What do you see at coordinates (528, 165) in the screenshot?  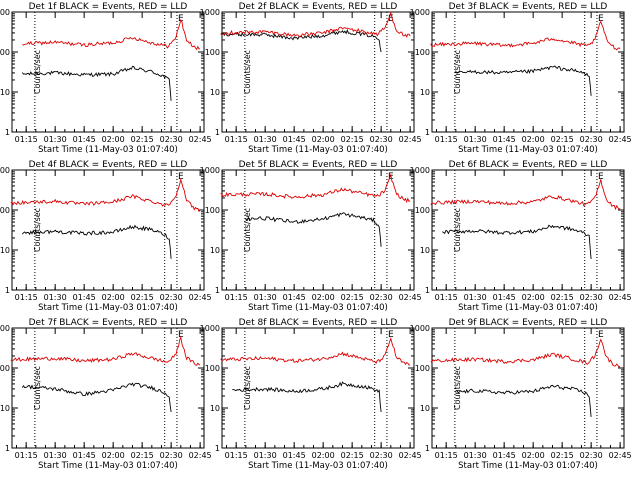 I see `panel-title: Det 6f BLACK = Events, RED = LLD` at bounding box center [528, 165].